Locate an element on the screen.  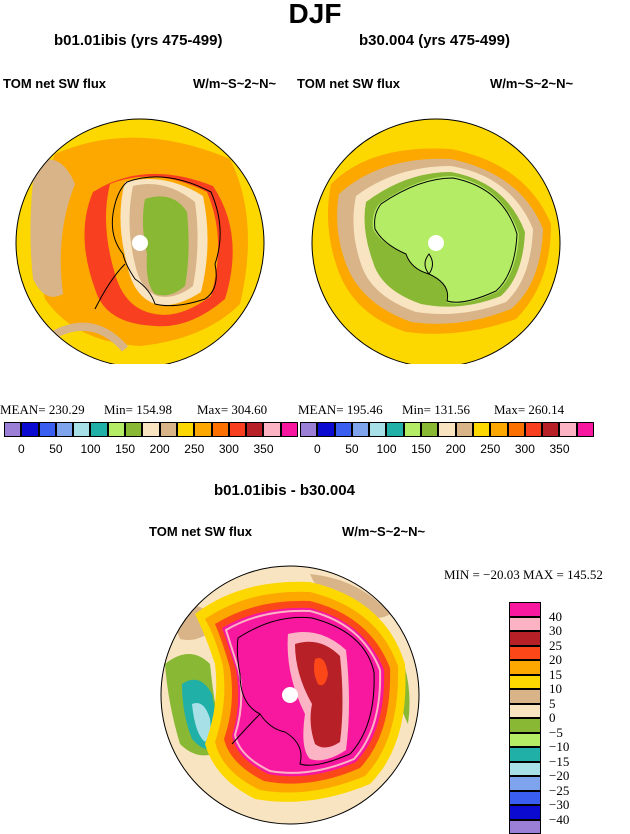
colorbar-tick-label: −40 is located at coordinates (559, 820).